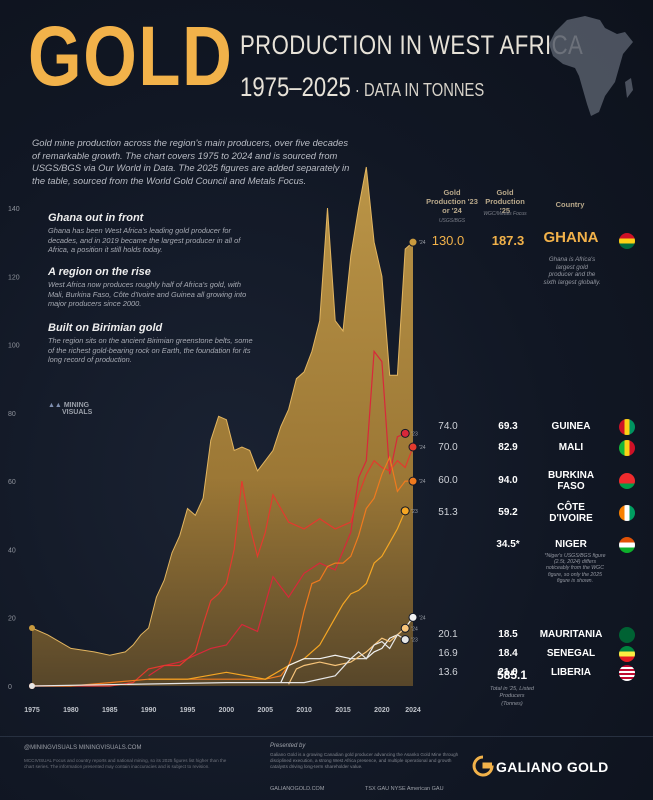 The height and width of the screenshot is (800, 653). What do you see at coordinates (571, 447) in the screenshot?
I see `row-country-name: MALI` at bounding box center [571, 447].